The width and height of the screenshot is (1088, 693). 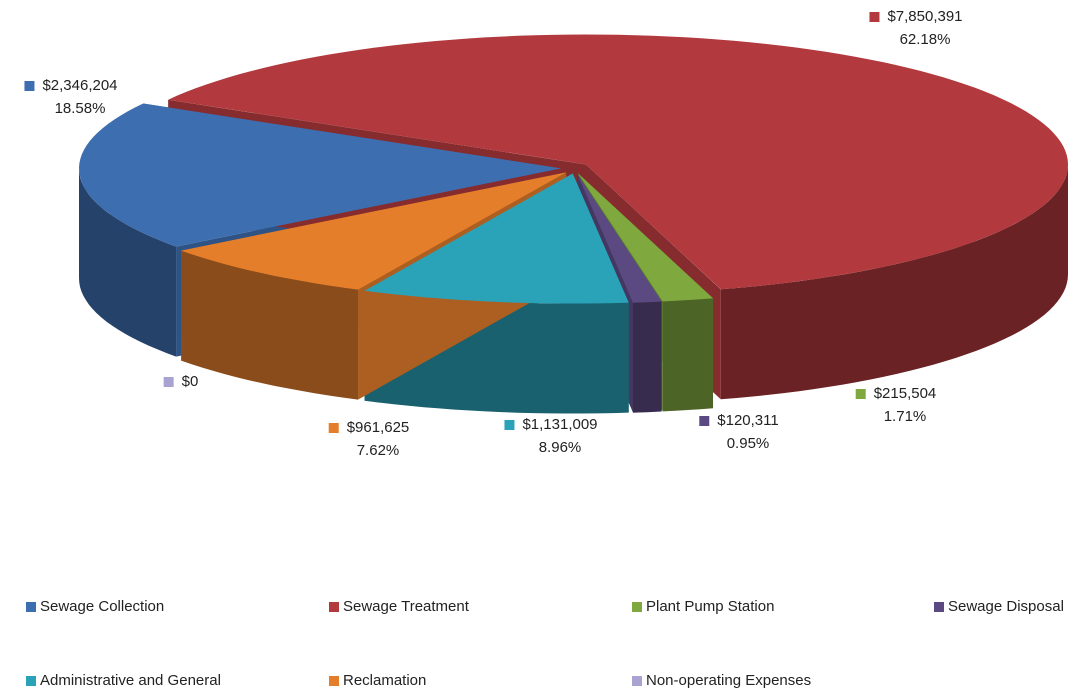 What do you see at coordinates (728, 680) in the screenshot?
I see `legend-label: Non-operating Expenses` at bounding box center [728, 680].